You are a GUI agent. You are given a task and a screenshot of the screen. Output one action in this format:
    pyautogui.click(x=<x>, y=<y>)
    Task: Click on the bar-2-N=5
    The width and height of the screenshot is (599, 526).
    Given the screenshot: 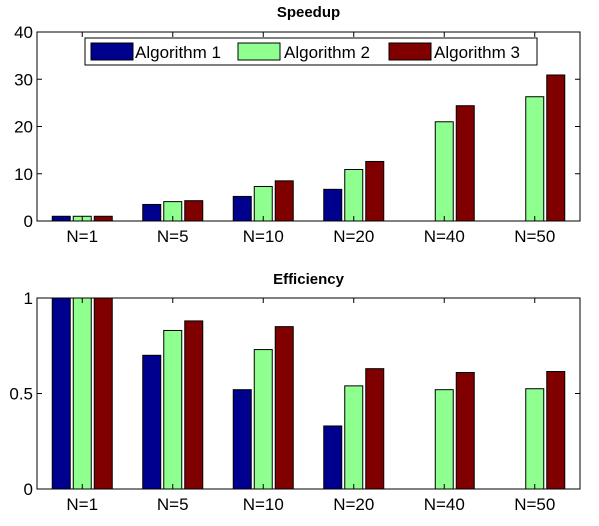 What is the action you would take?
    pyautogui.click(x=173, y=409)
    